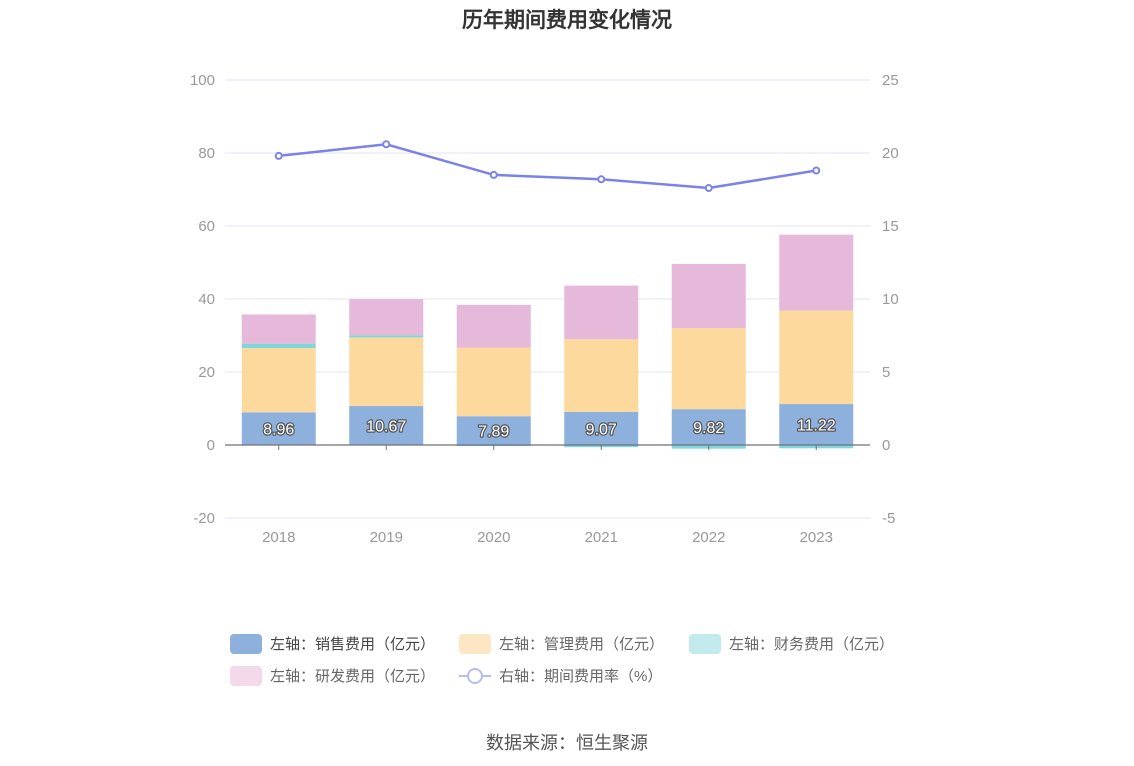 This screenshot has width=1134, height=766. What do you see at coordinates (567, 20) in the screenshot?
I see `chart-title: 历年期间费用变化情况` at bounding box center [567, 20].